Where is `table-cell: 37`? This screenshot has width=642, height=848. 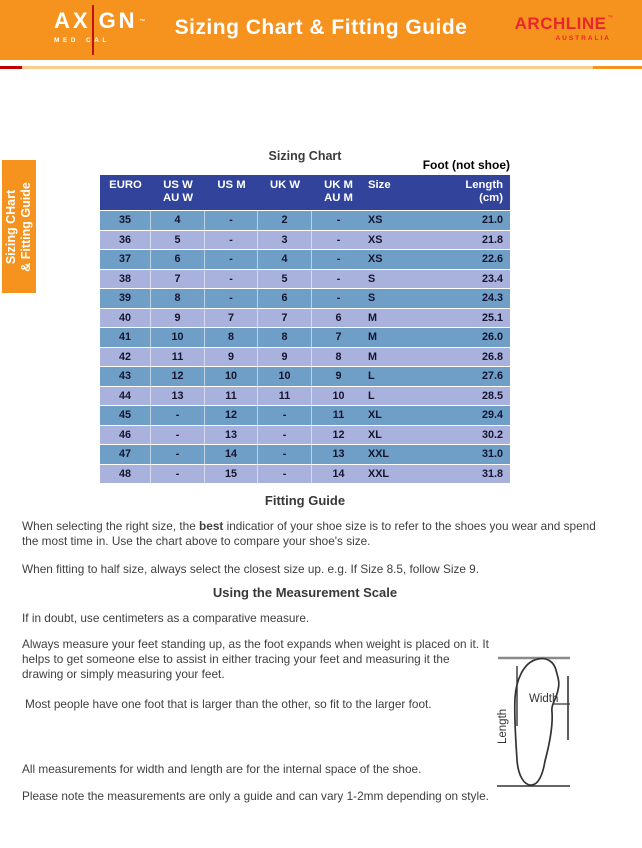 table-cell: 37 is located at coordinates (125, 259).